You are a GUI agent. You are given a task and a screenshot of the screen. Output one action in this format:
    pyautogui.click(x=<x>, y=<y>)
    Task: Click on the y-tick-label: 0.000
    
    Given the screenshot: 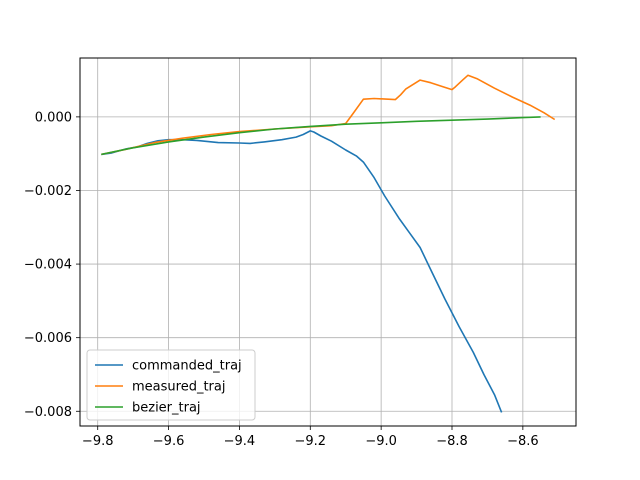 What is the action you would take?
    pyautogui.click(x=53, y=117)
    